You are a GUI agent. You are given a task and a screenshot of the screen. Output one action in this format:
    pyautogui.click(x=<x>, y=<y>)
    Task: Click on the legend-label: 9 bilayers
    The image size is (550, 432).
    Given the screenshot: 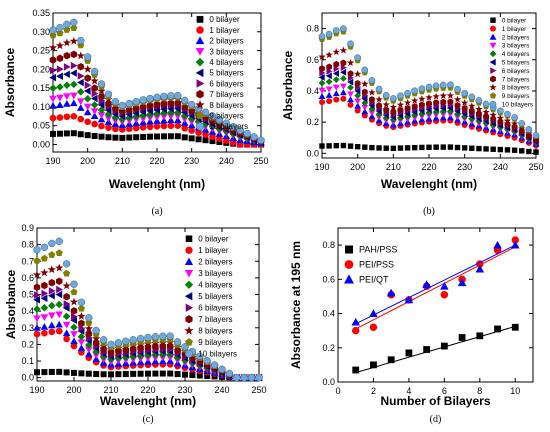 What is the action you would take?
    pyautogui.click(x=215, y=342)
    